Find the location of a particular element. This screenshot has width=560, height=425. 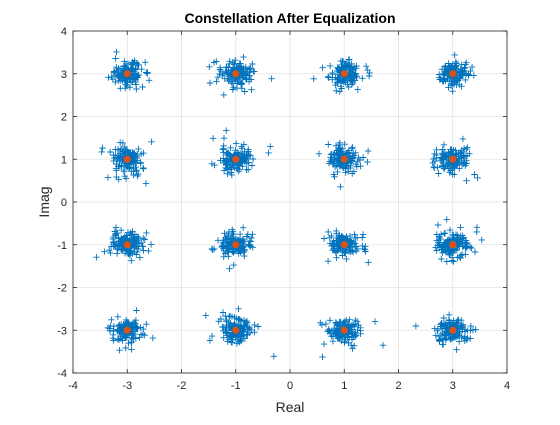

y-tick-label: -3 is located at coordinates (62, 331).